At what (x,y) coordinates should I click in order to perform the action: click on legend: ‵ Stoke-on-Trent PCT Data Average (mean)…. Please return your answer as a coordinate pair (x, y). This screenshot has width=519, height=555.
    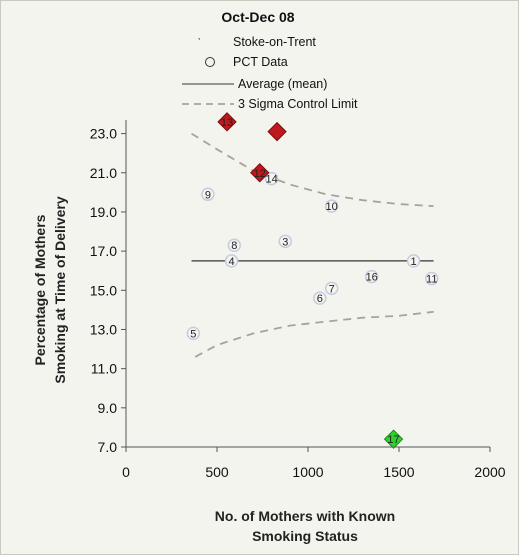
    Looking at the image, I should click on (270, 73).